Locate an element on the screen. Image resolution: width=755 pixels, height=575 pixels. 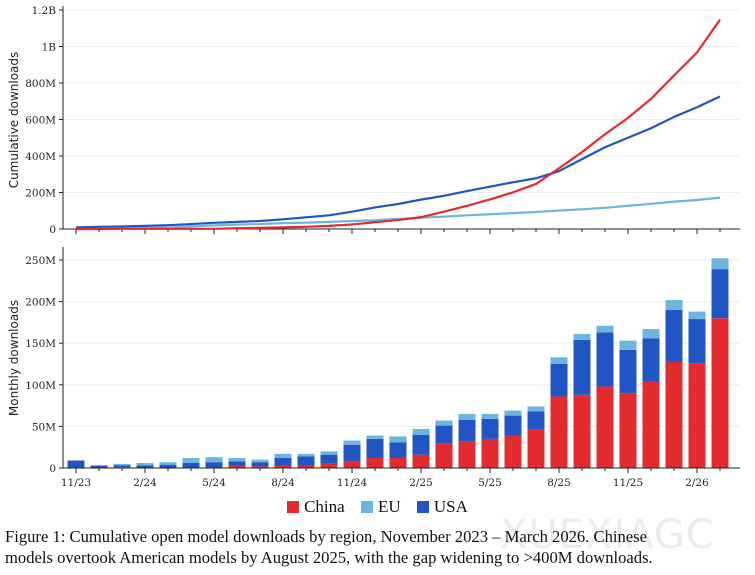
x-tick-label: 5/25 is located at coordinates (490, 483).